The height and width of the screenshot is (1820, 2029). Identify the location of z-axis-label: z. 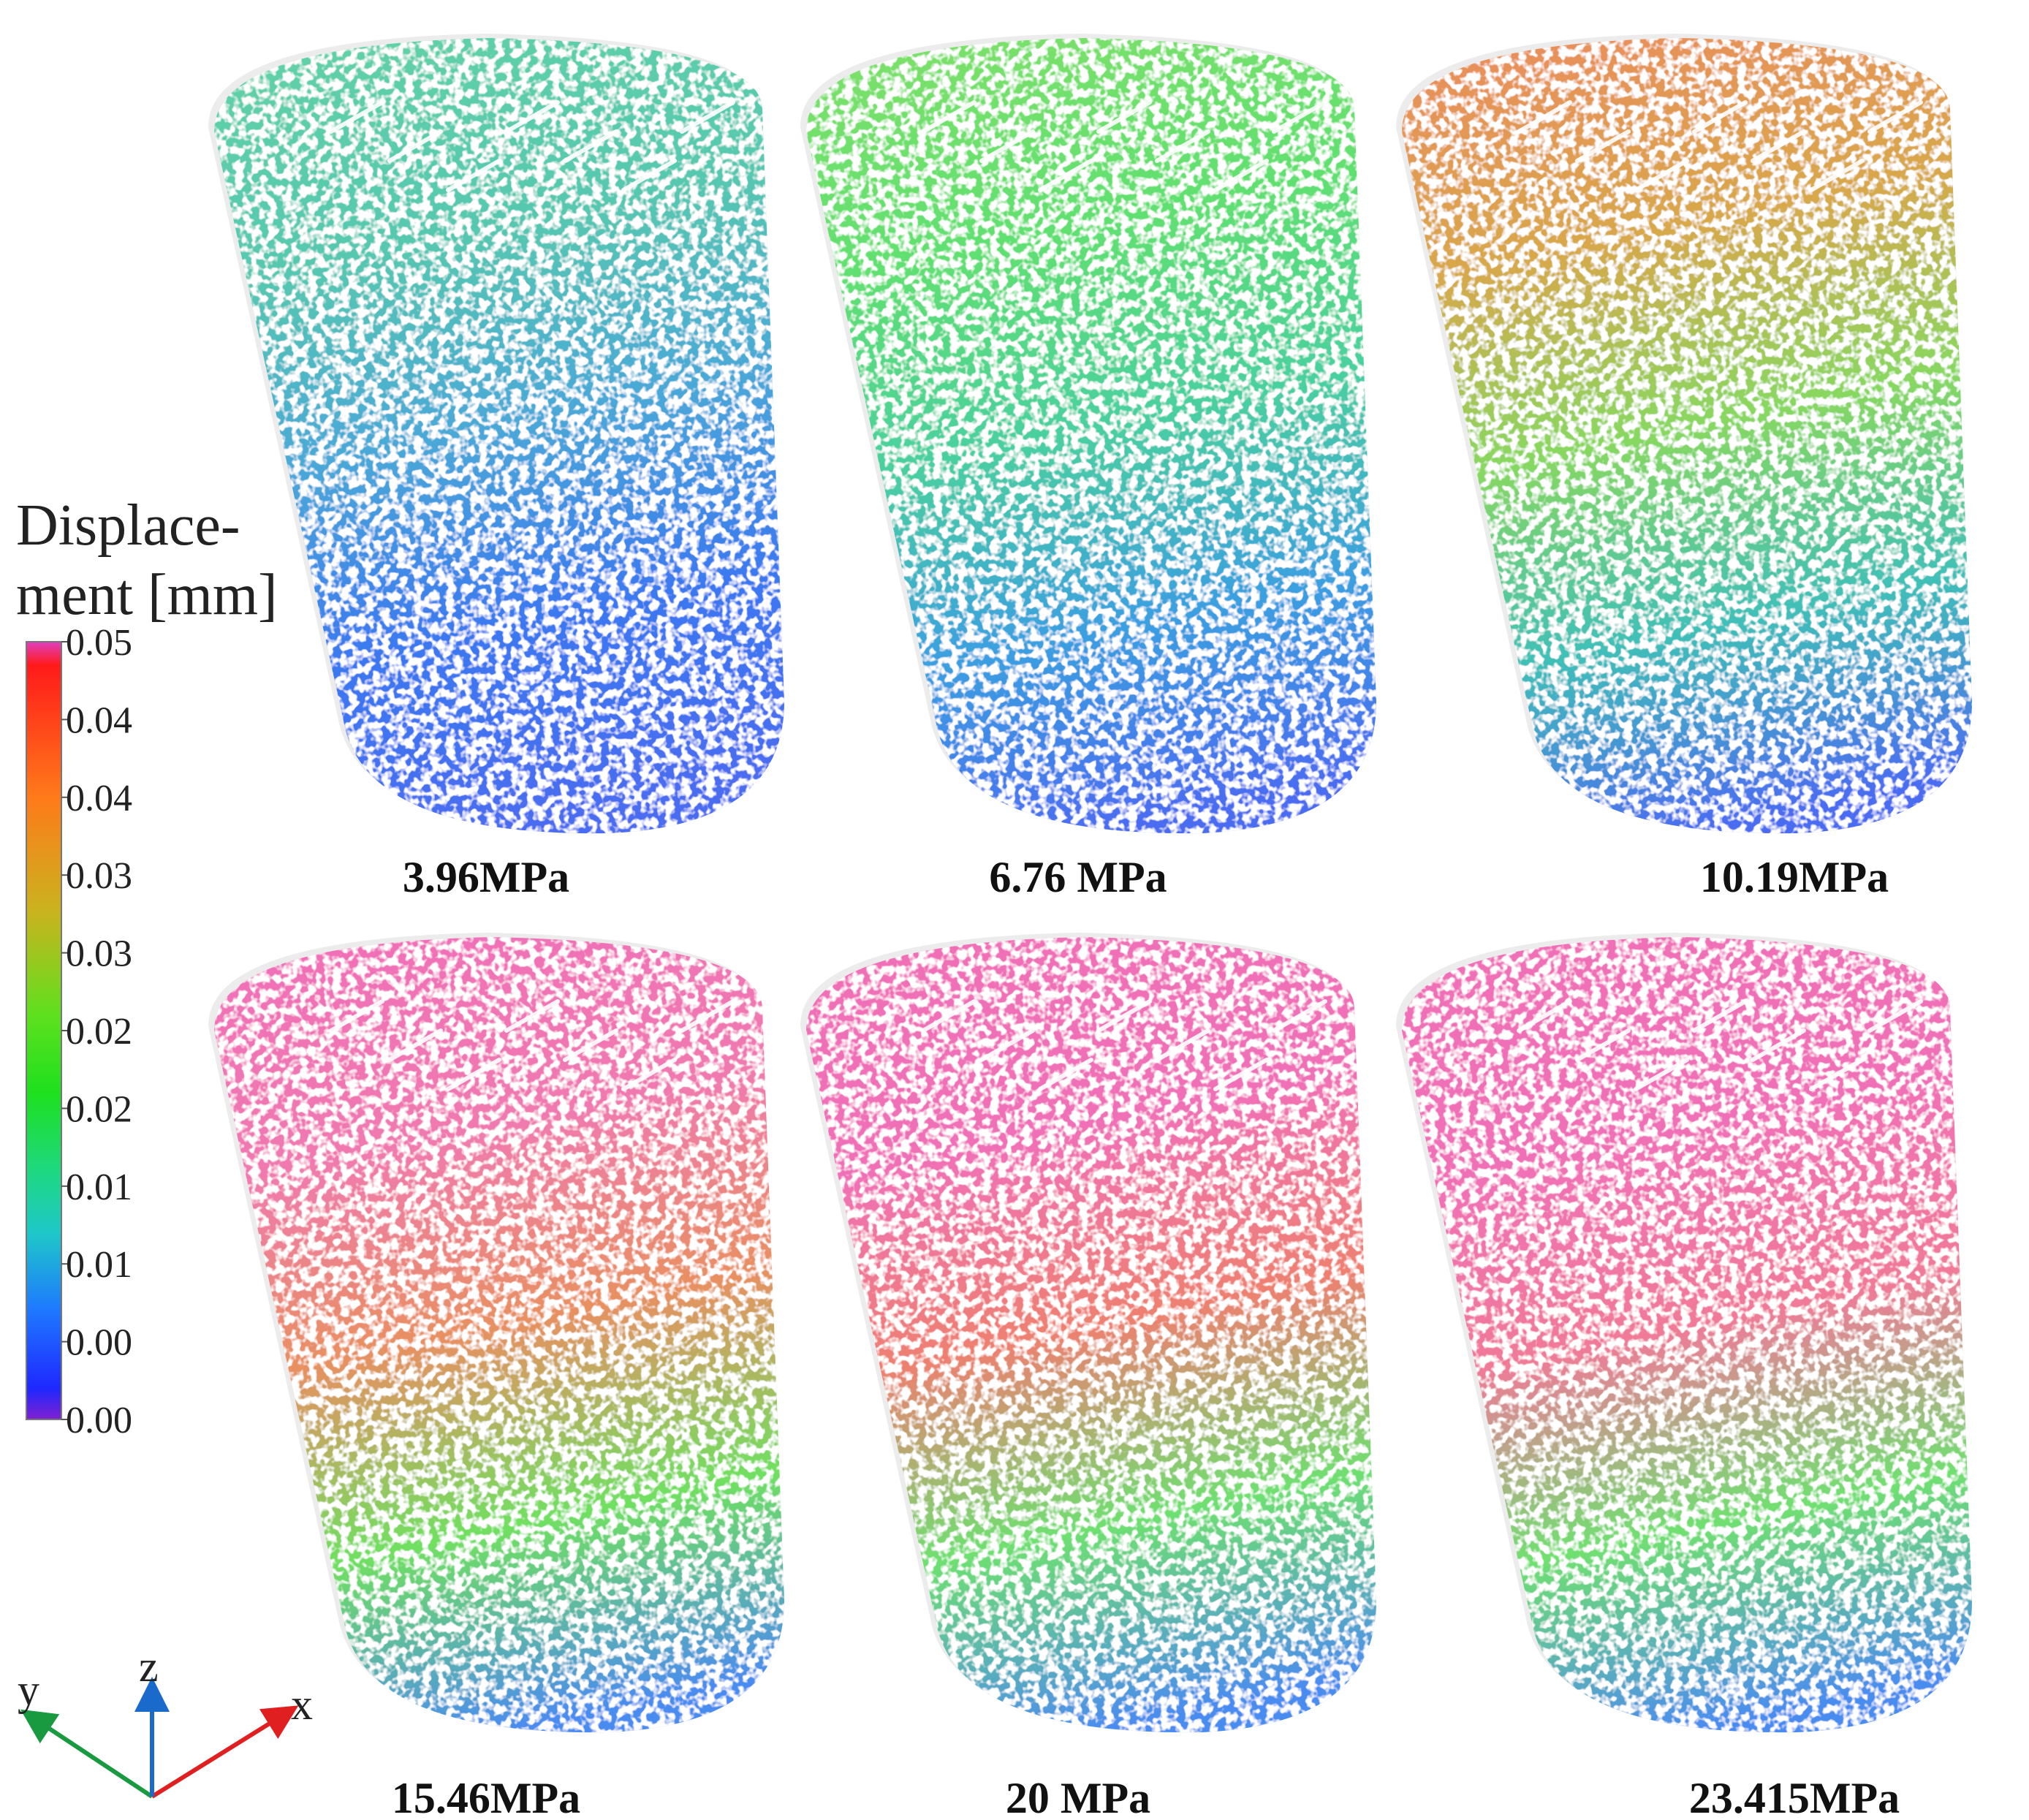
(149, 1666).